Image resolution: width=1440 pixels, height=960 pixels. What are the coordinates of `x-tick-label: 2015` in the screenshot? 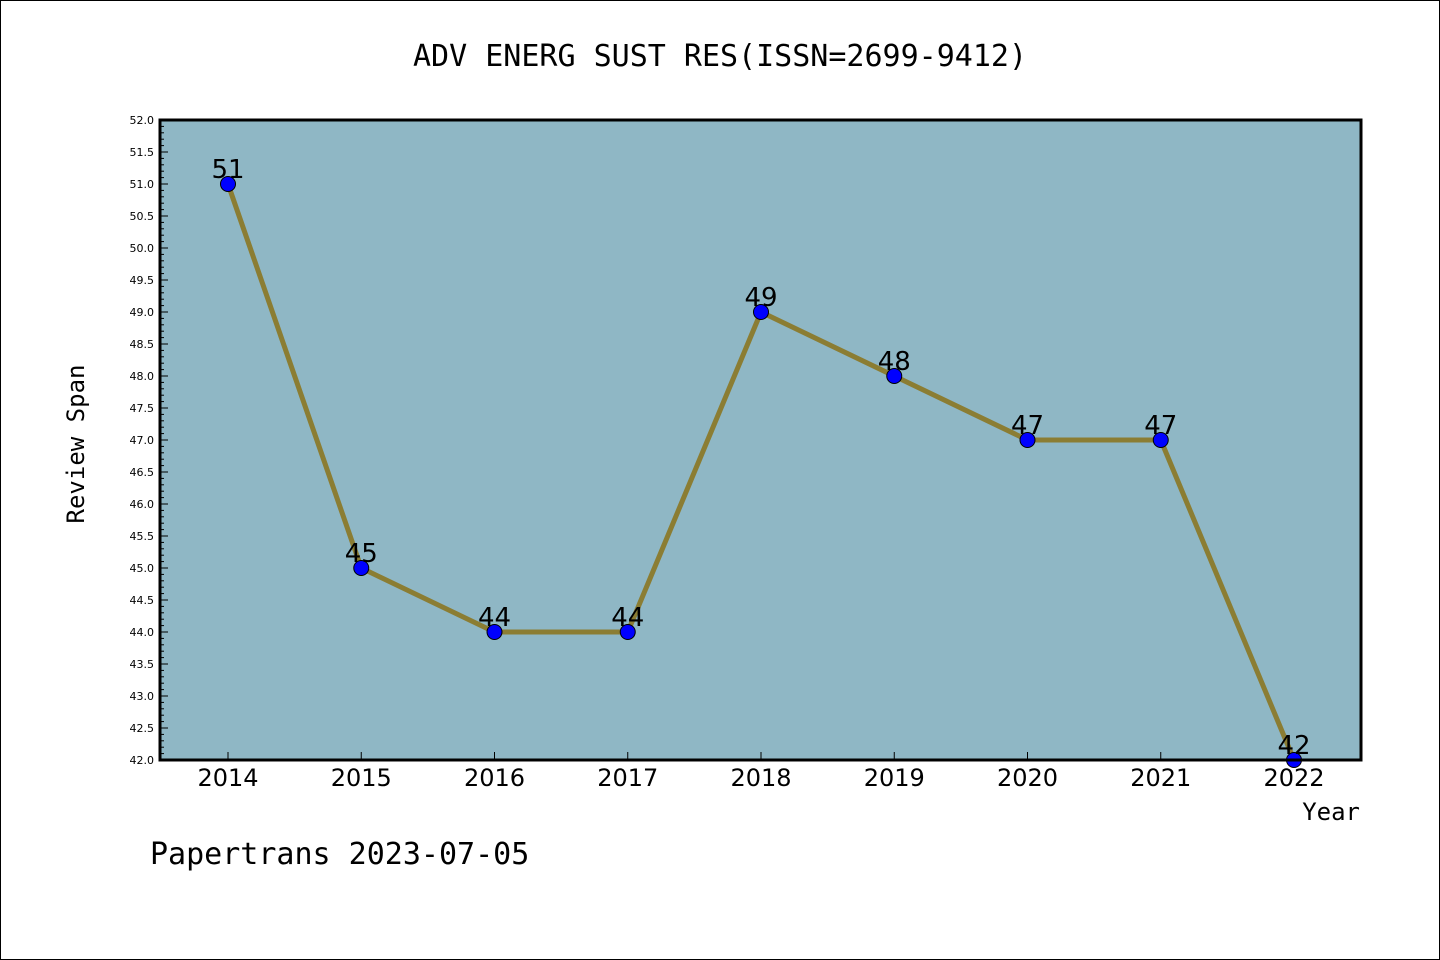 It's located at (361, 778).